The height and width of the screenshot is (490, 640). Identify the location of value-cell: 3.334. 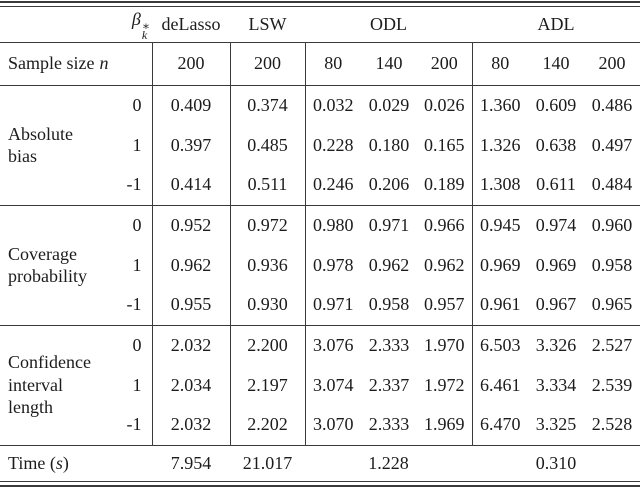
(556, 384).